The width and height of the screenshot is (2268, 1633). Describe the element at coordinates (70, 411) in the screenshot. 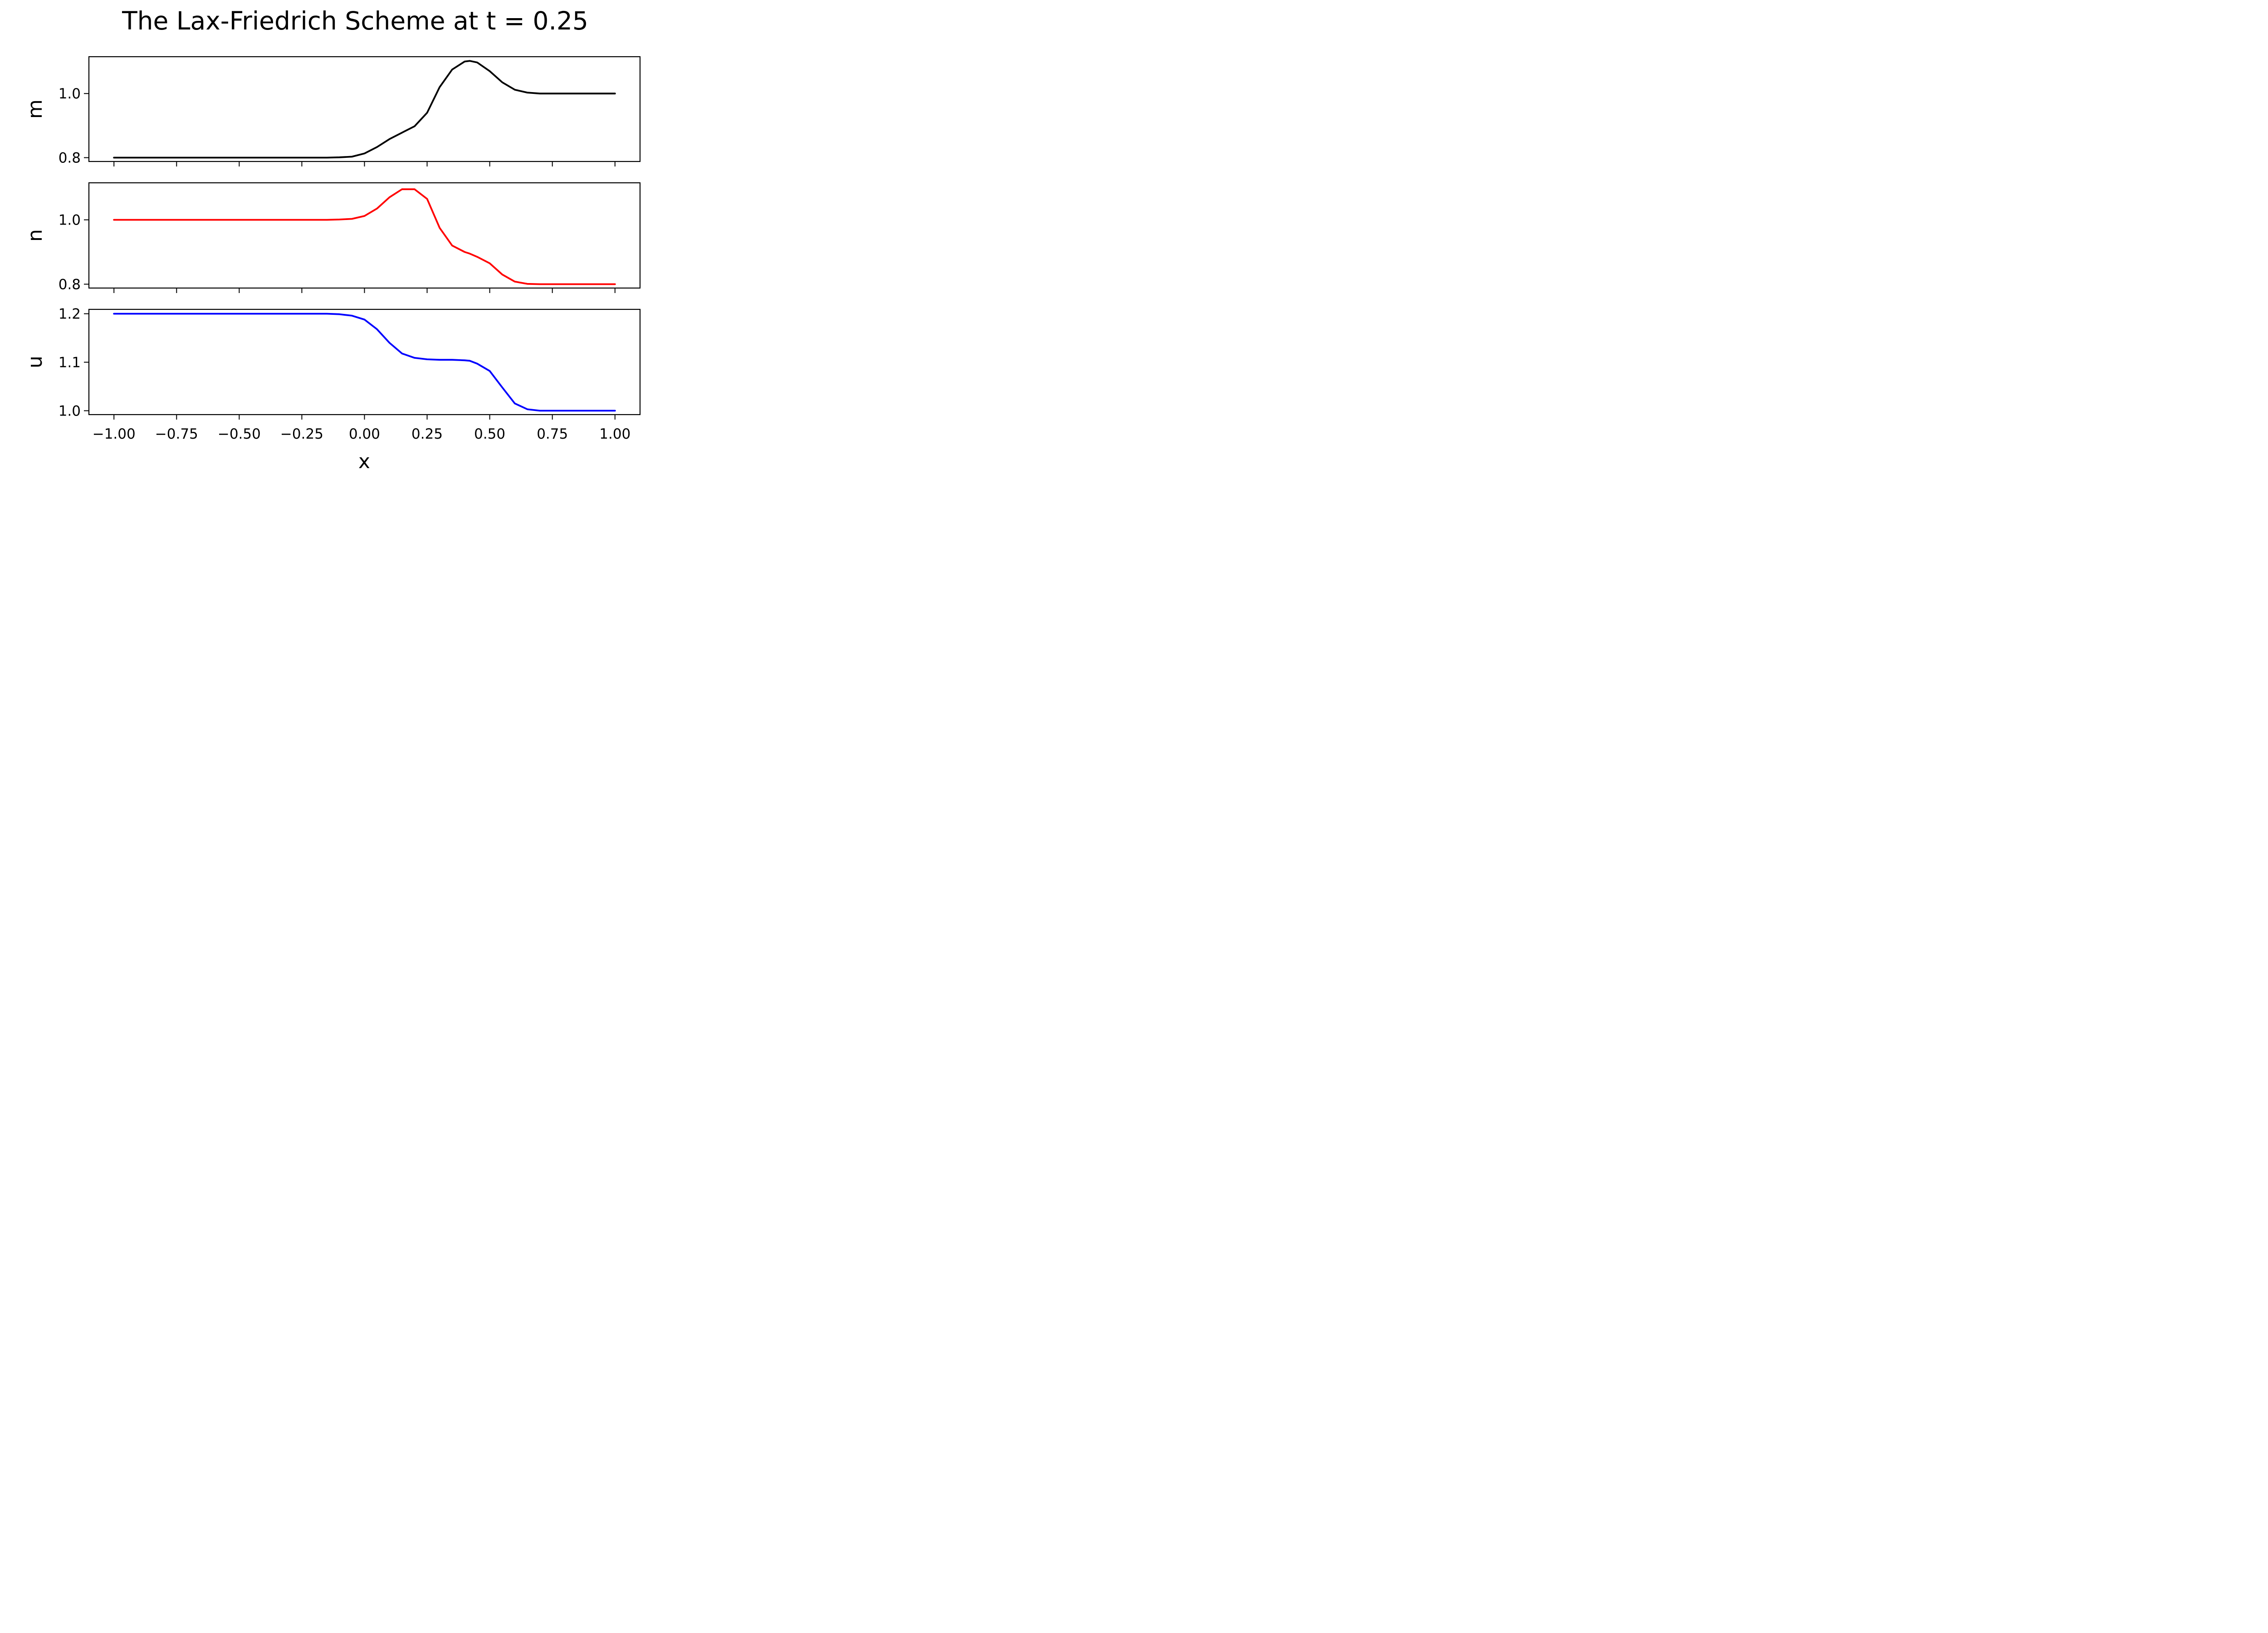

I see `y-tick-label-u: 1.0` at that location.